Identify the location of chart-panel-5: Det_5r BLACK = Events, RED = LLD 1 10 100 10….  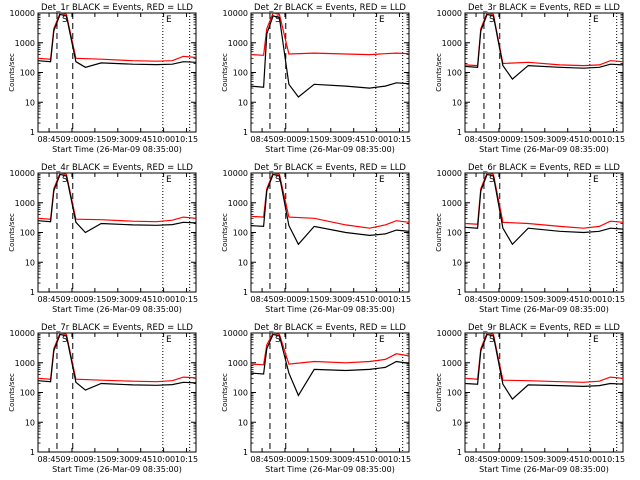
(316, 238).